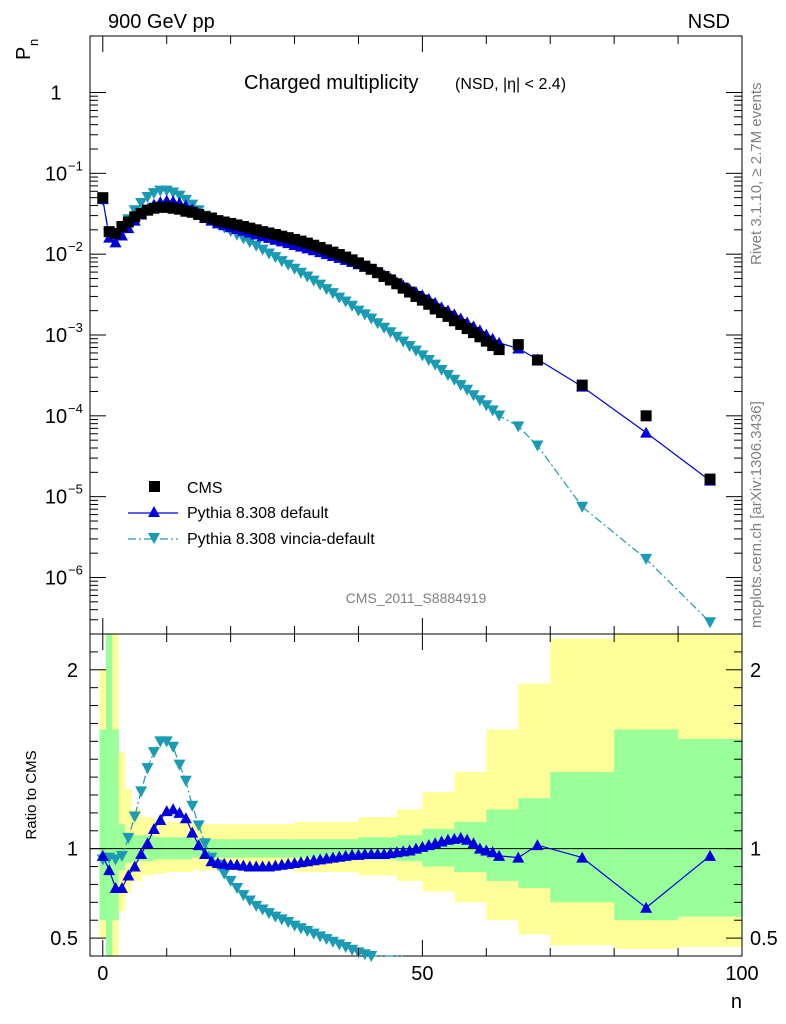  I want to click on ratio-y-tick-label: 1, so click(72, 850).